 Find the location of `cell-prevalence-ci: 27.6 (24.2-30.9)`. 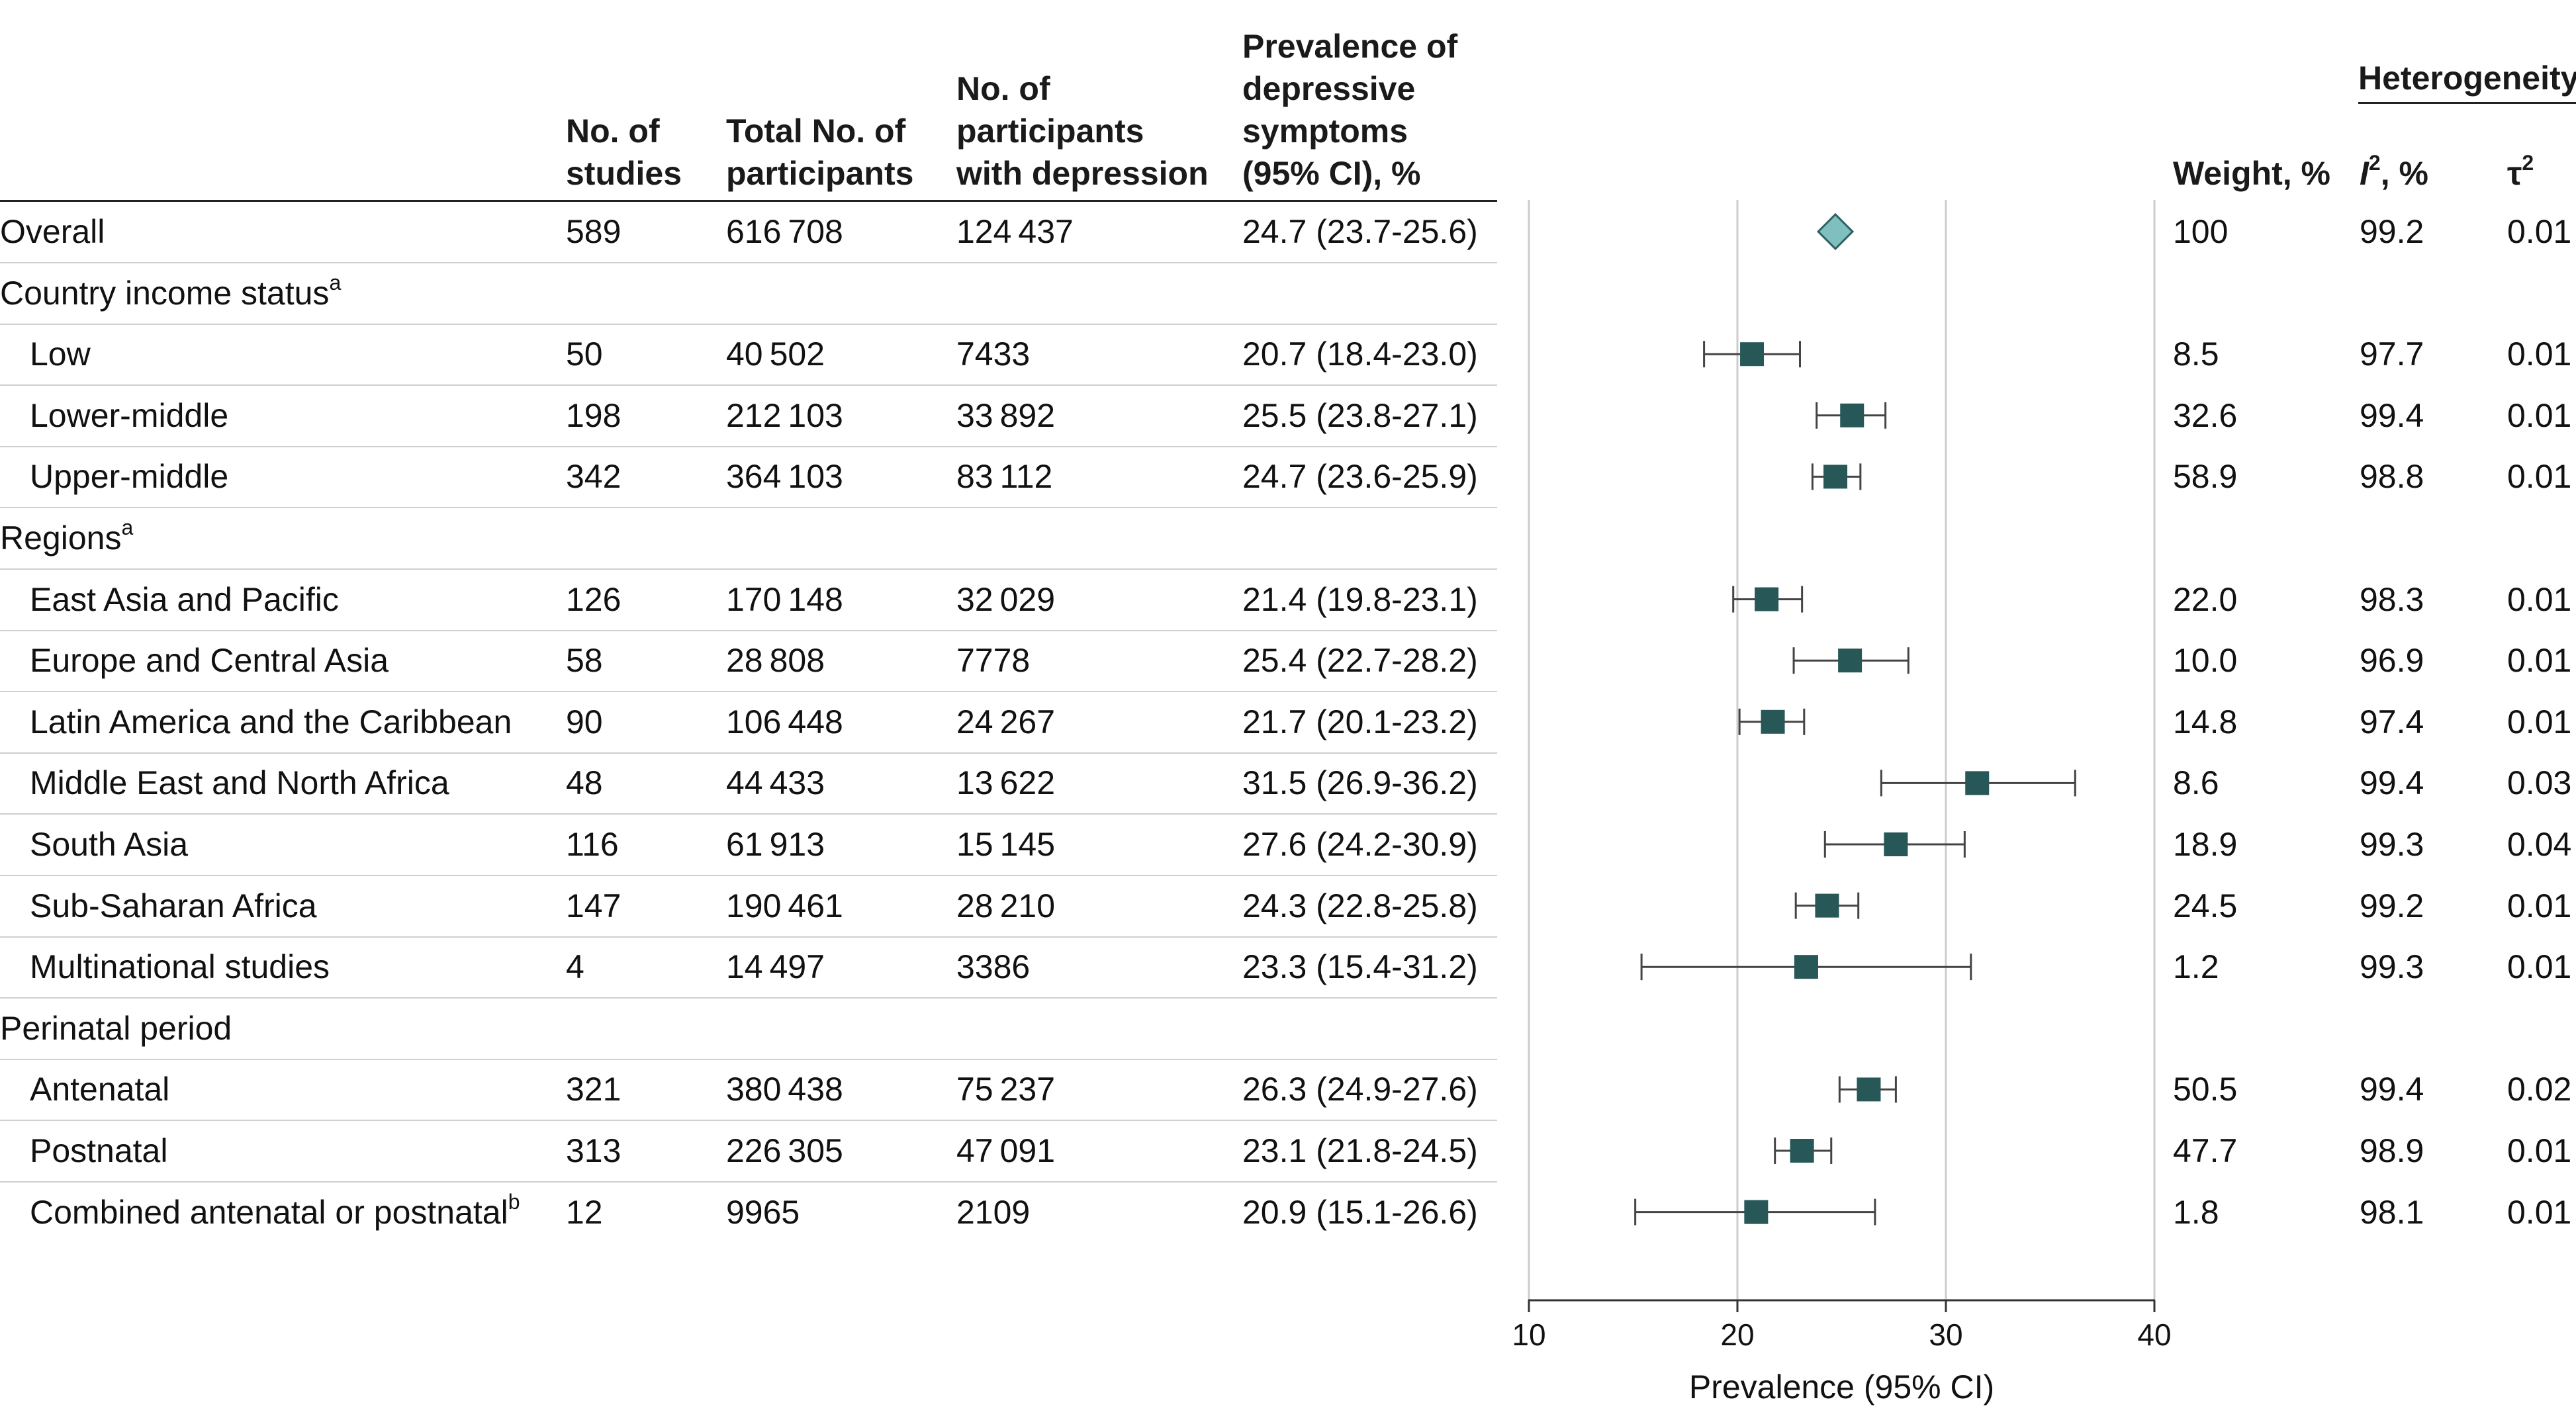

cell-prevalence-ci: 27.6 (24.2-30.9) is located at coordinates (1360, 844).